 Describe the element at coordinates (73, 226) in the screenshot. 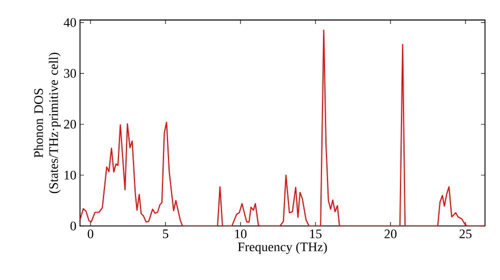

I see `y-tick-label: 0` at that location.